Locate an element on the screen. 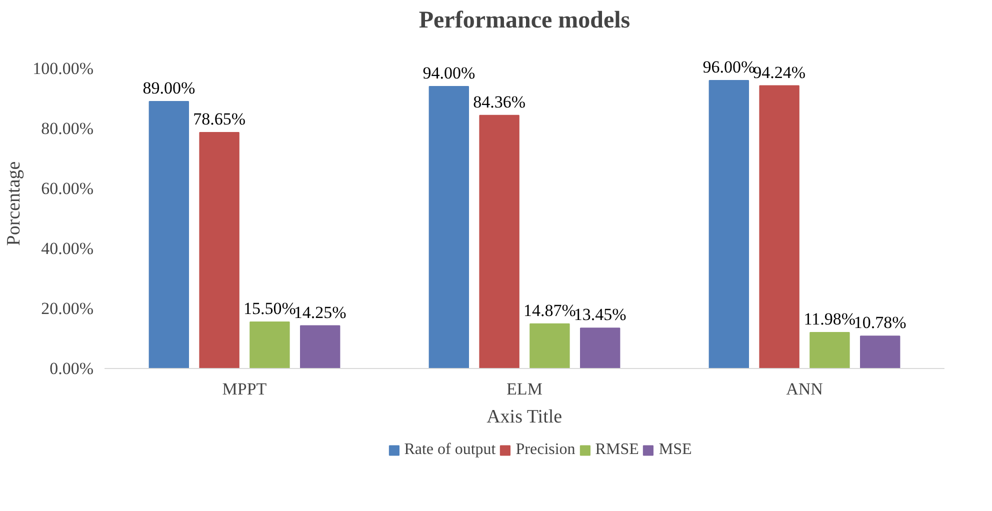  legend-label: RMSE is located at coordinates (617, 450).